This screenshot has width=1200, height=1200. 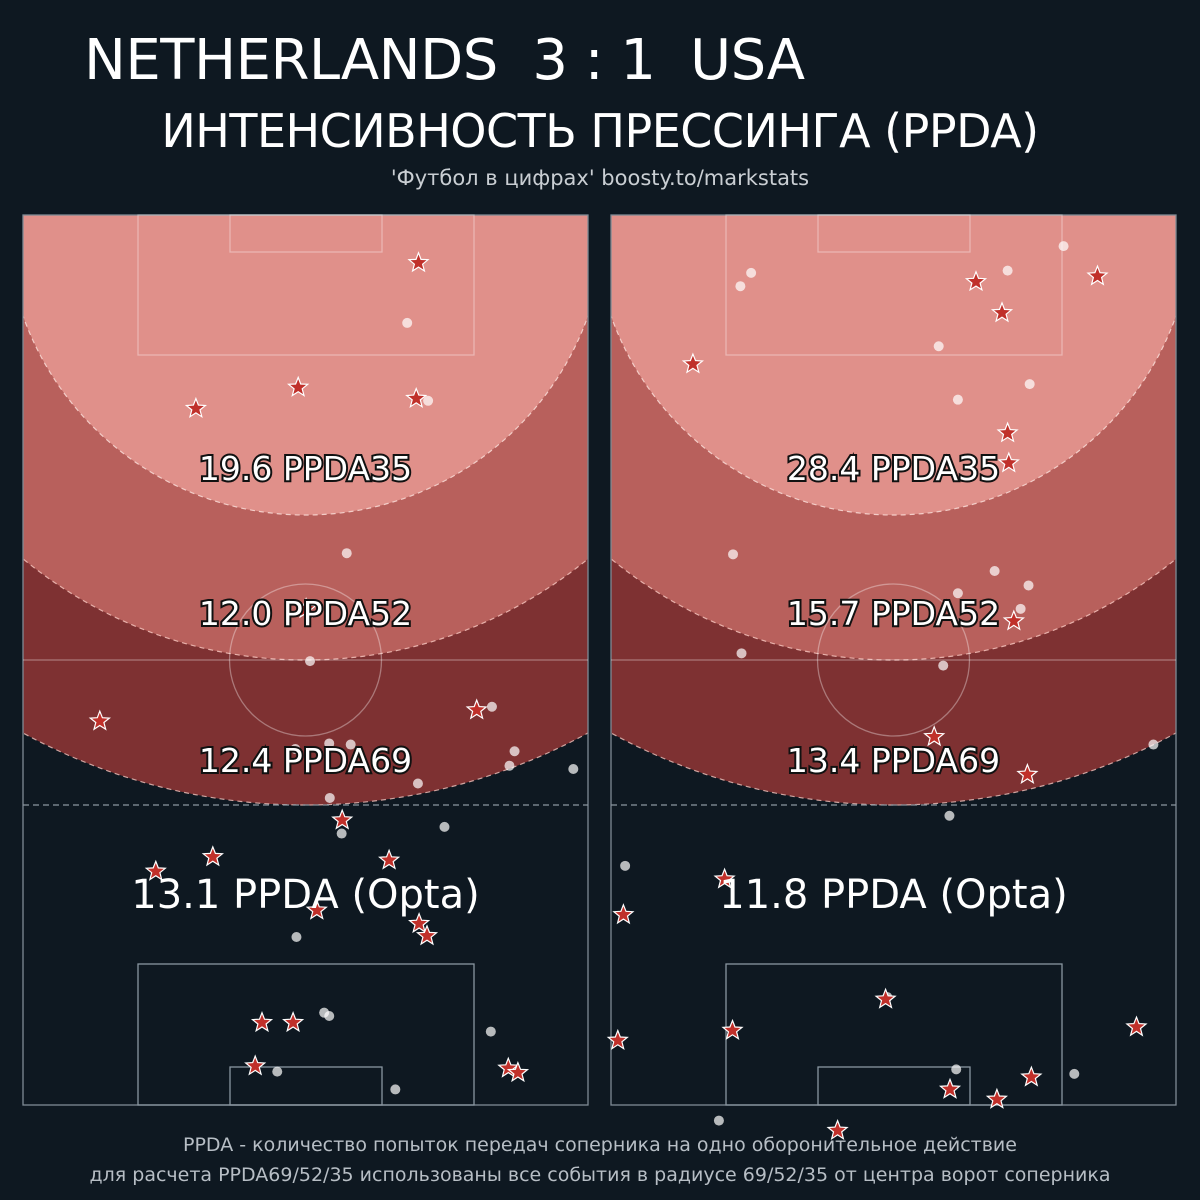 I want to click on opta-ppda-label: 11.8 PPDA (Opta), so click(x=893, y=895).